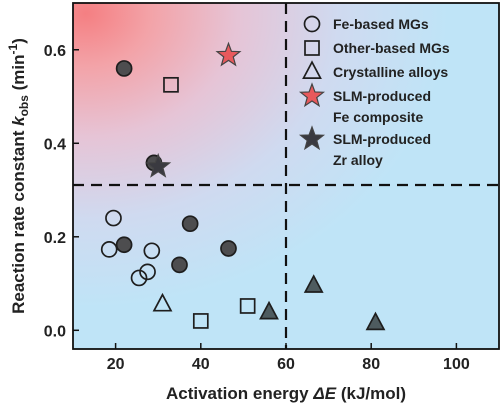 This screenshot has height=407, width=502. Describe the element at coordinates (55, 144) in the screenshot. I see `y-tick-label: 0.4` at that location.